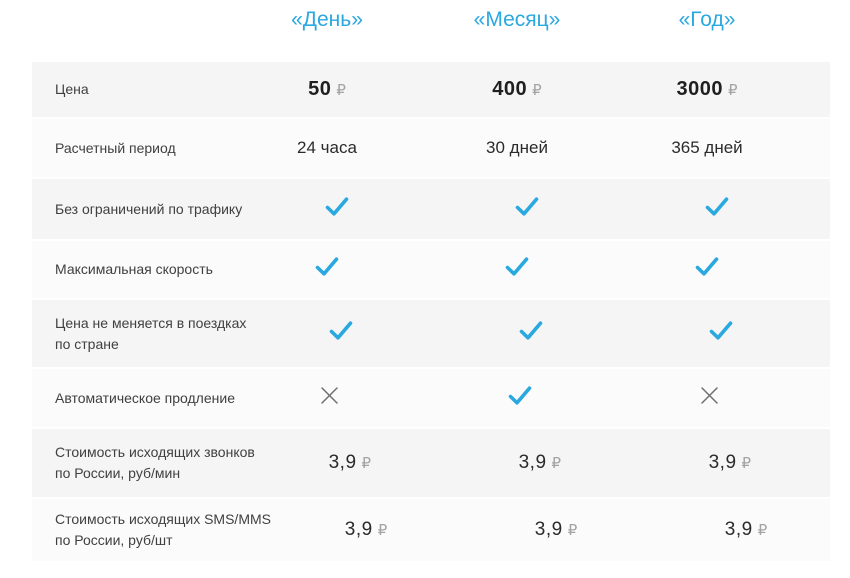  Describe the element at coordinates (431, 269) in the screenshot. I see `table-row-max-speed: Максимальная скорость` at that location.